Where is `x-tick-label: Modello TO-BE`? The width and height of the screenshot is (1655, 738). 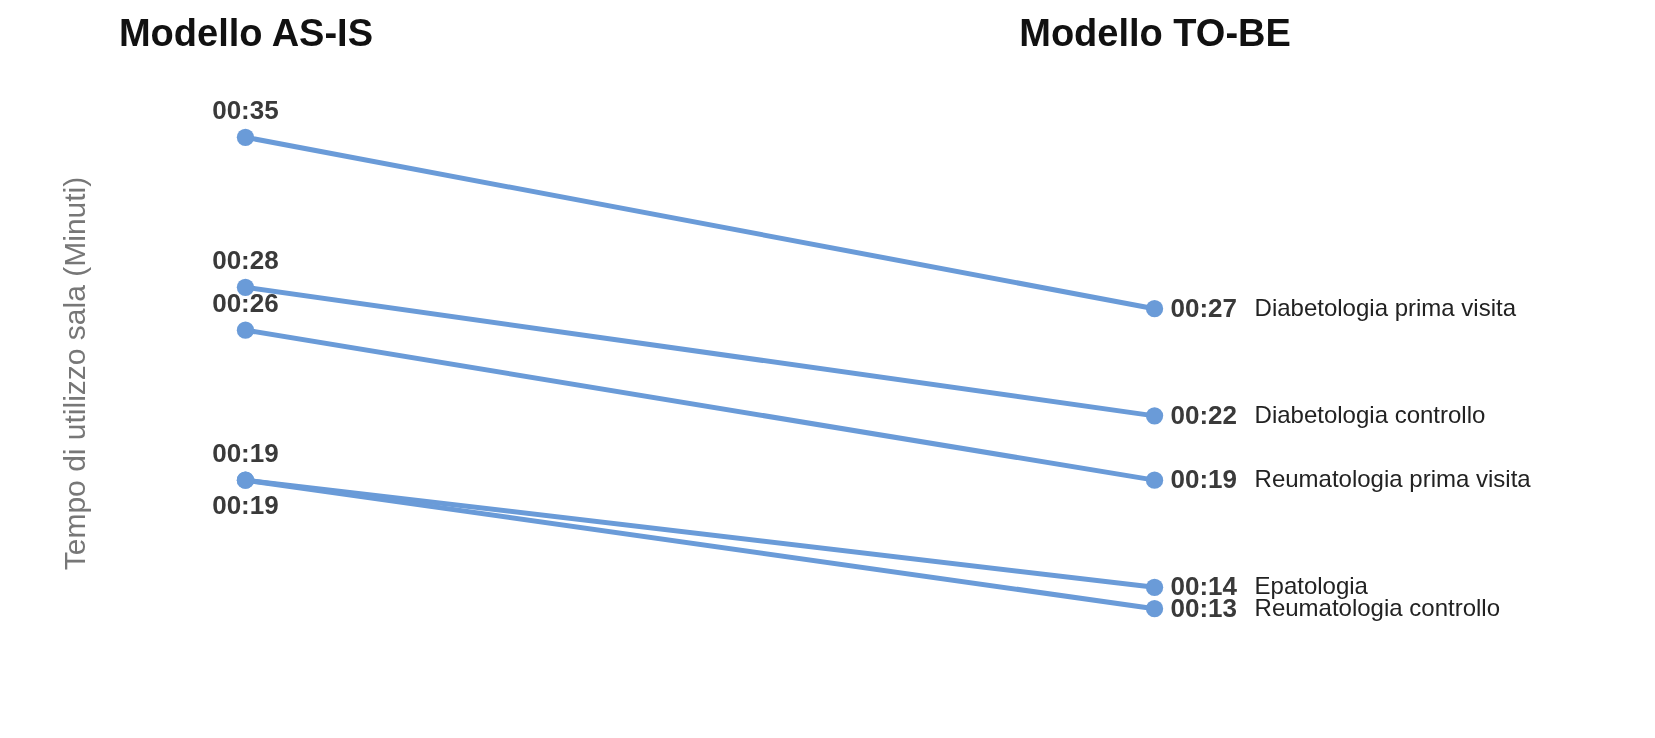 x-tick-label: Modello TO-BE is located at coordinates (1155, 32).